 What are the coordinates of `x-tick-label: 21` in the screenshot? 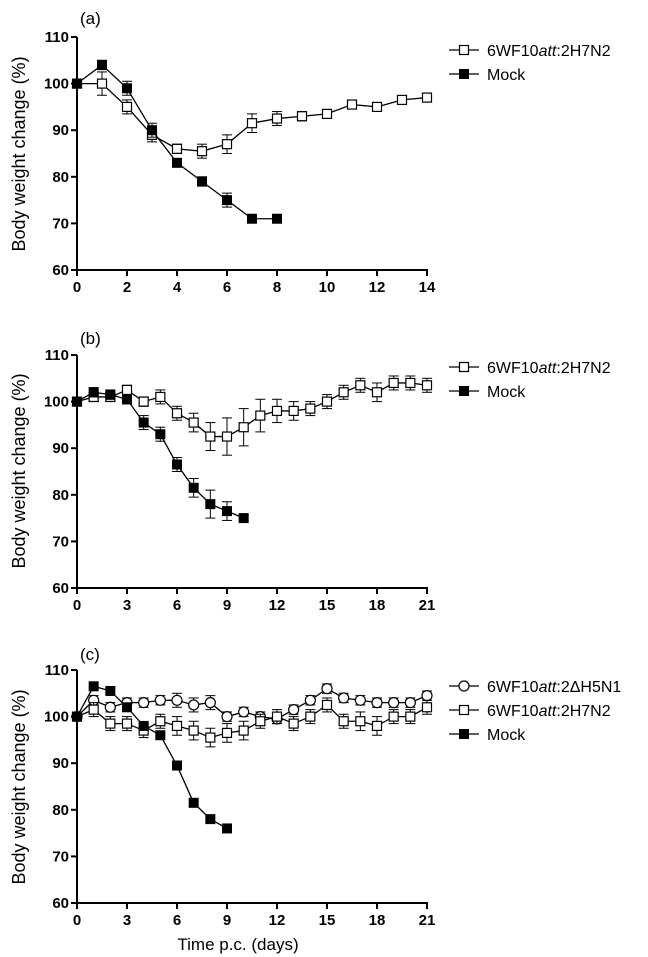 It's located at (427, 920).